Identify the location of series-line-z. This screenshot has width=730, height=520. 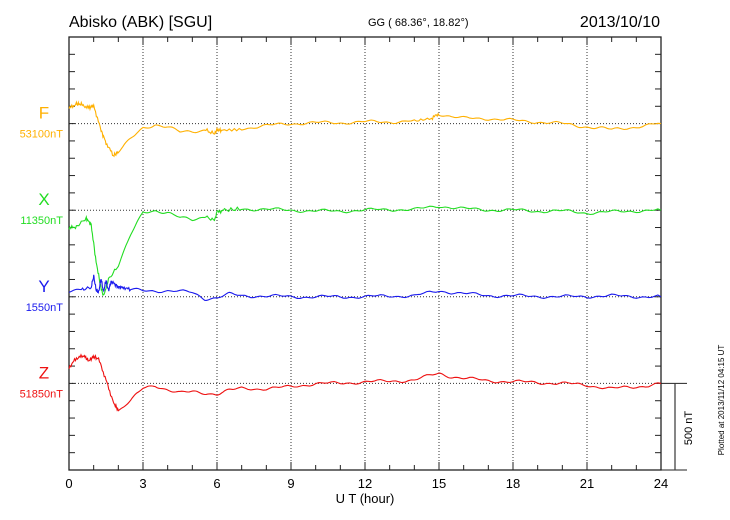
(365, 382).